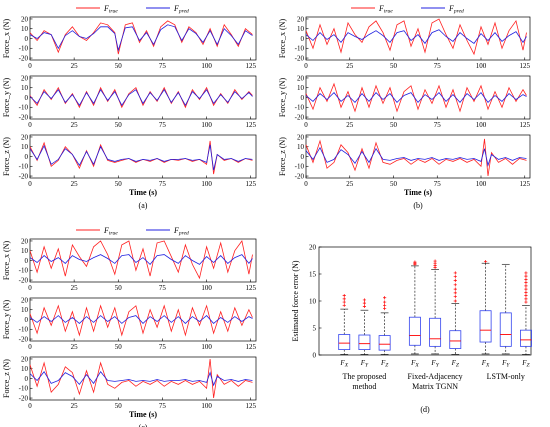 The width and height of the screenshot is (550, 427). Describe the element at coordinates (206, 184) in the screenshot. I see `x-tick-label: 100` at that location.